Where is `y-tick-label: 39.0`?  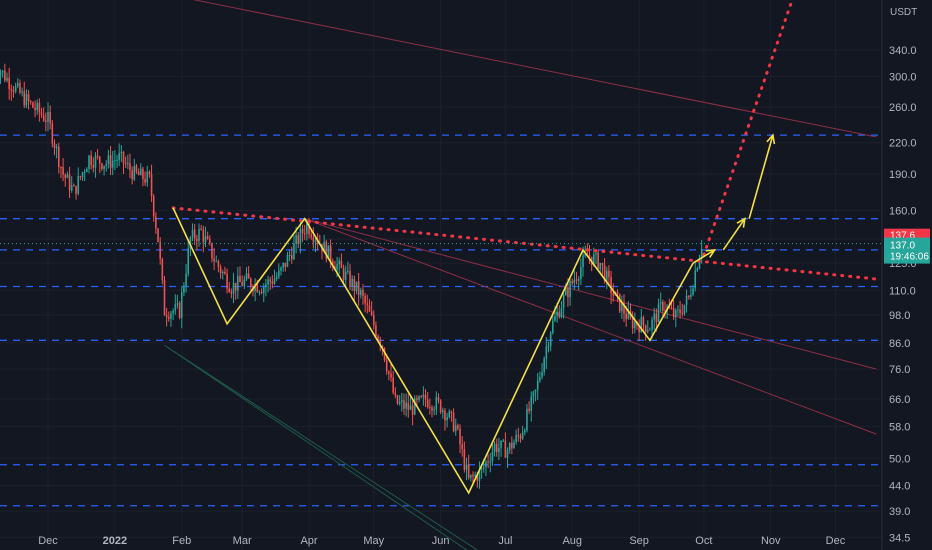
y-tick-label: 39.0 is located at coordinates (899, 512).